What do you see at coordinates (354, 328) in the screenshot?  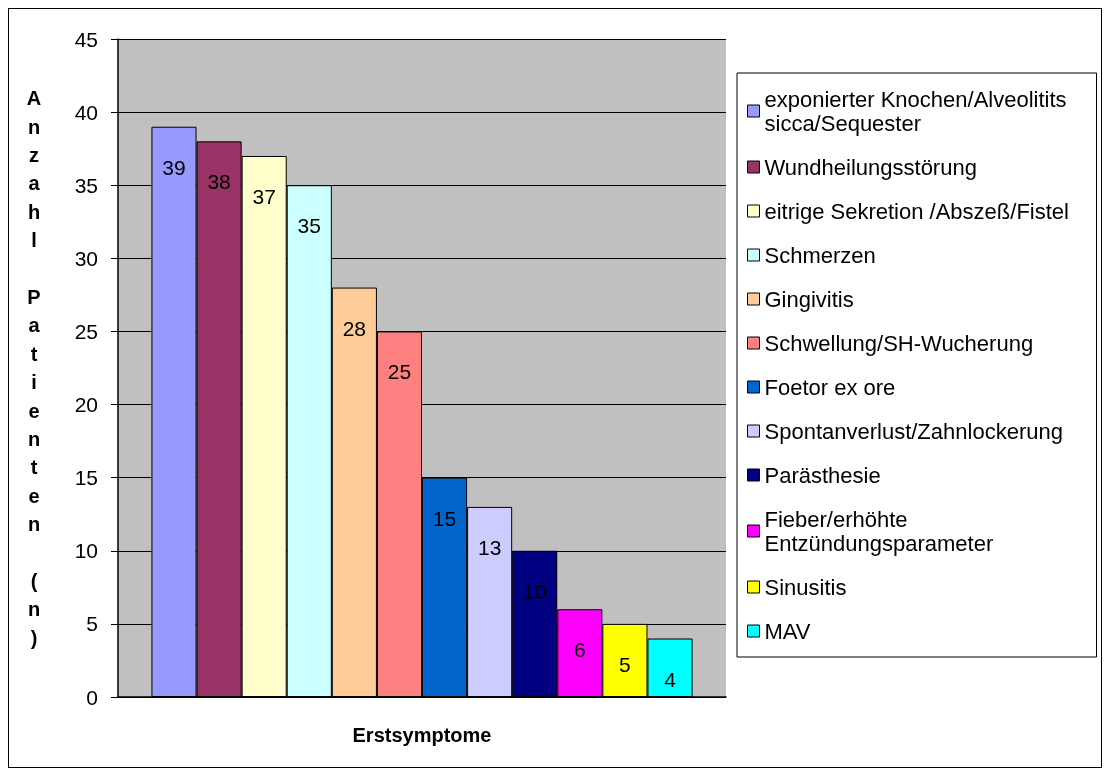 I see `data-label: 28` at bounding box center [354, 328].